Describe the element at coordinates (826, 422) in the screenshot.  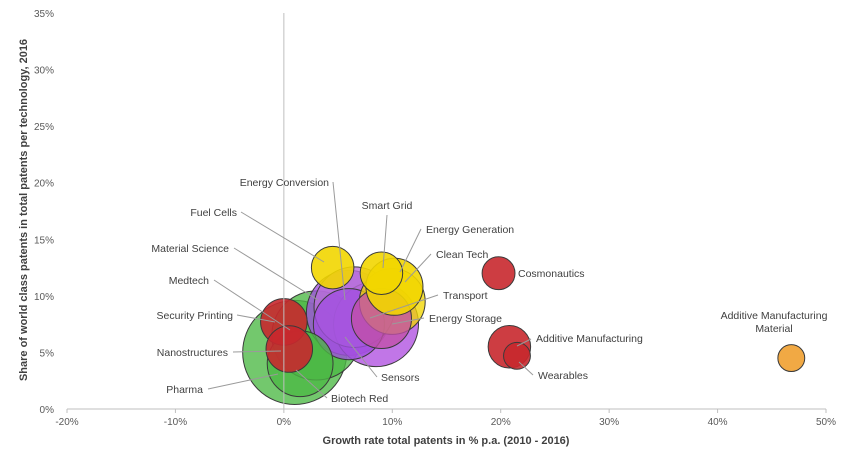
I see `x-tick-label: 50%` at that location.